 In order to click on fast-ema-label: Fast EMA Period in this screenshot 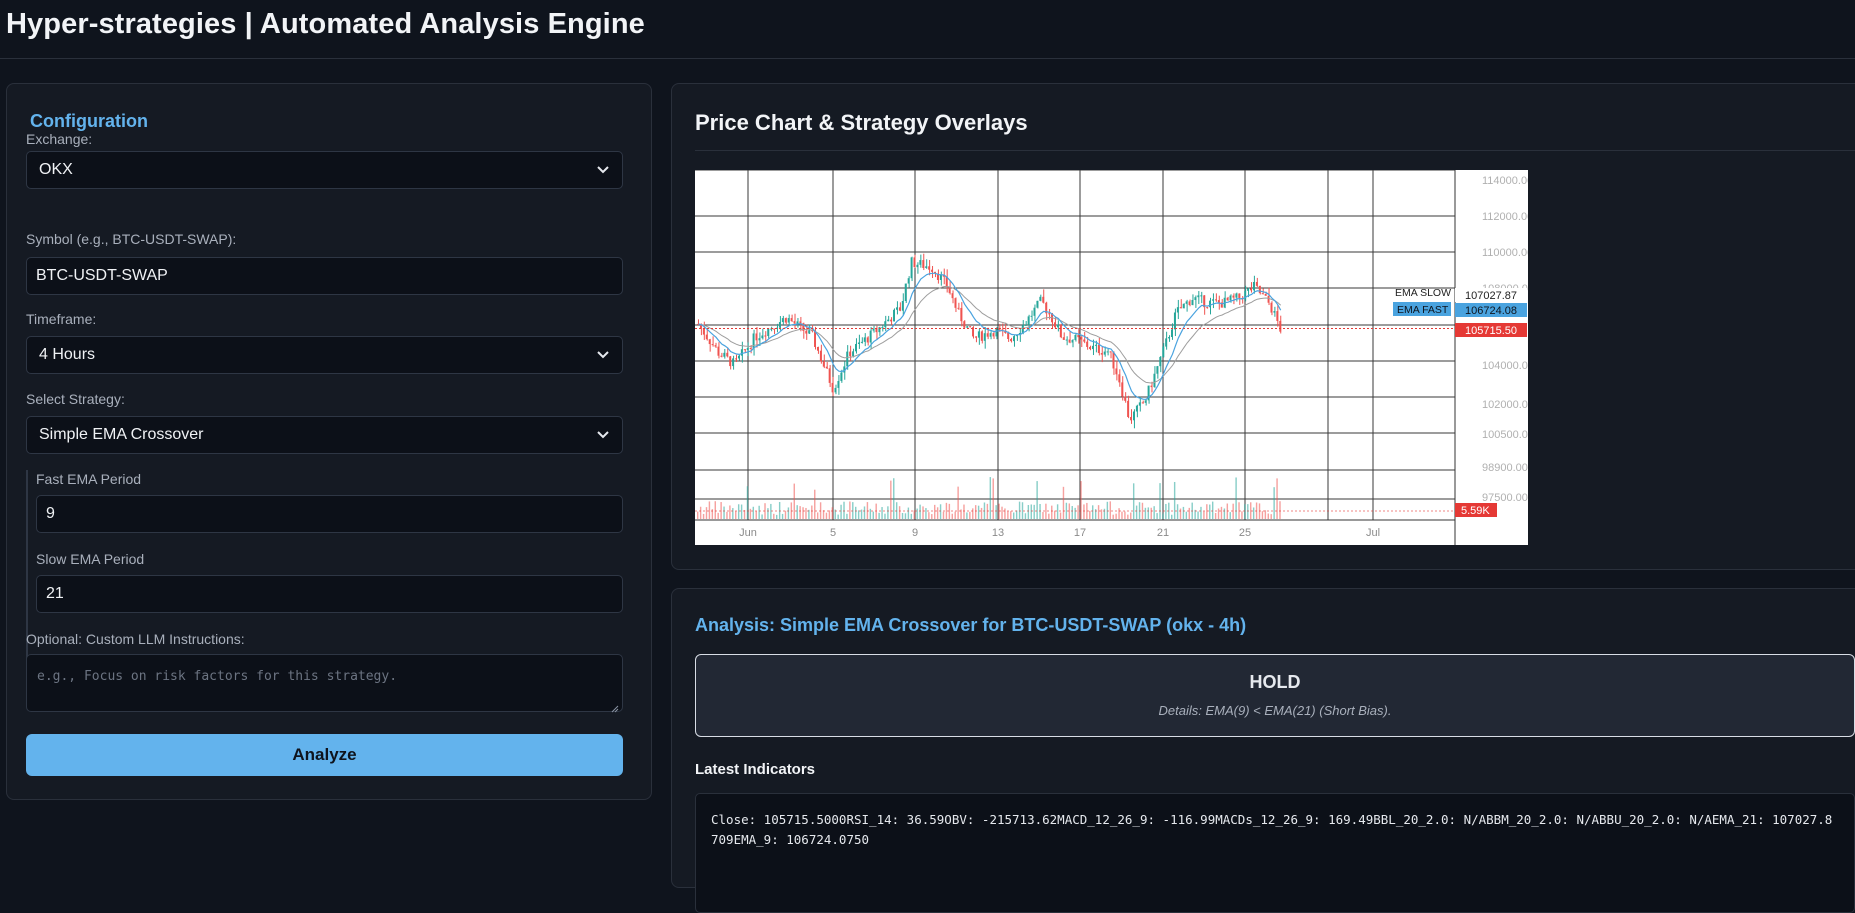, I will do `click(89, 479)`.